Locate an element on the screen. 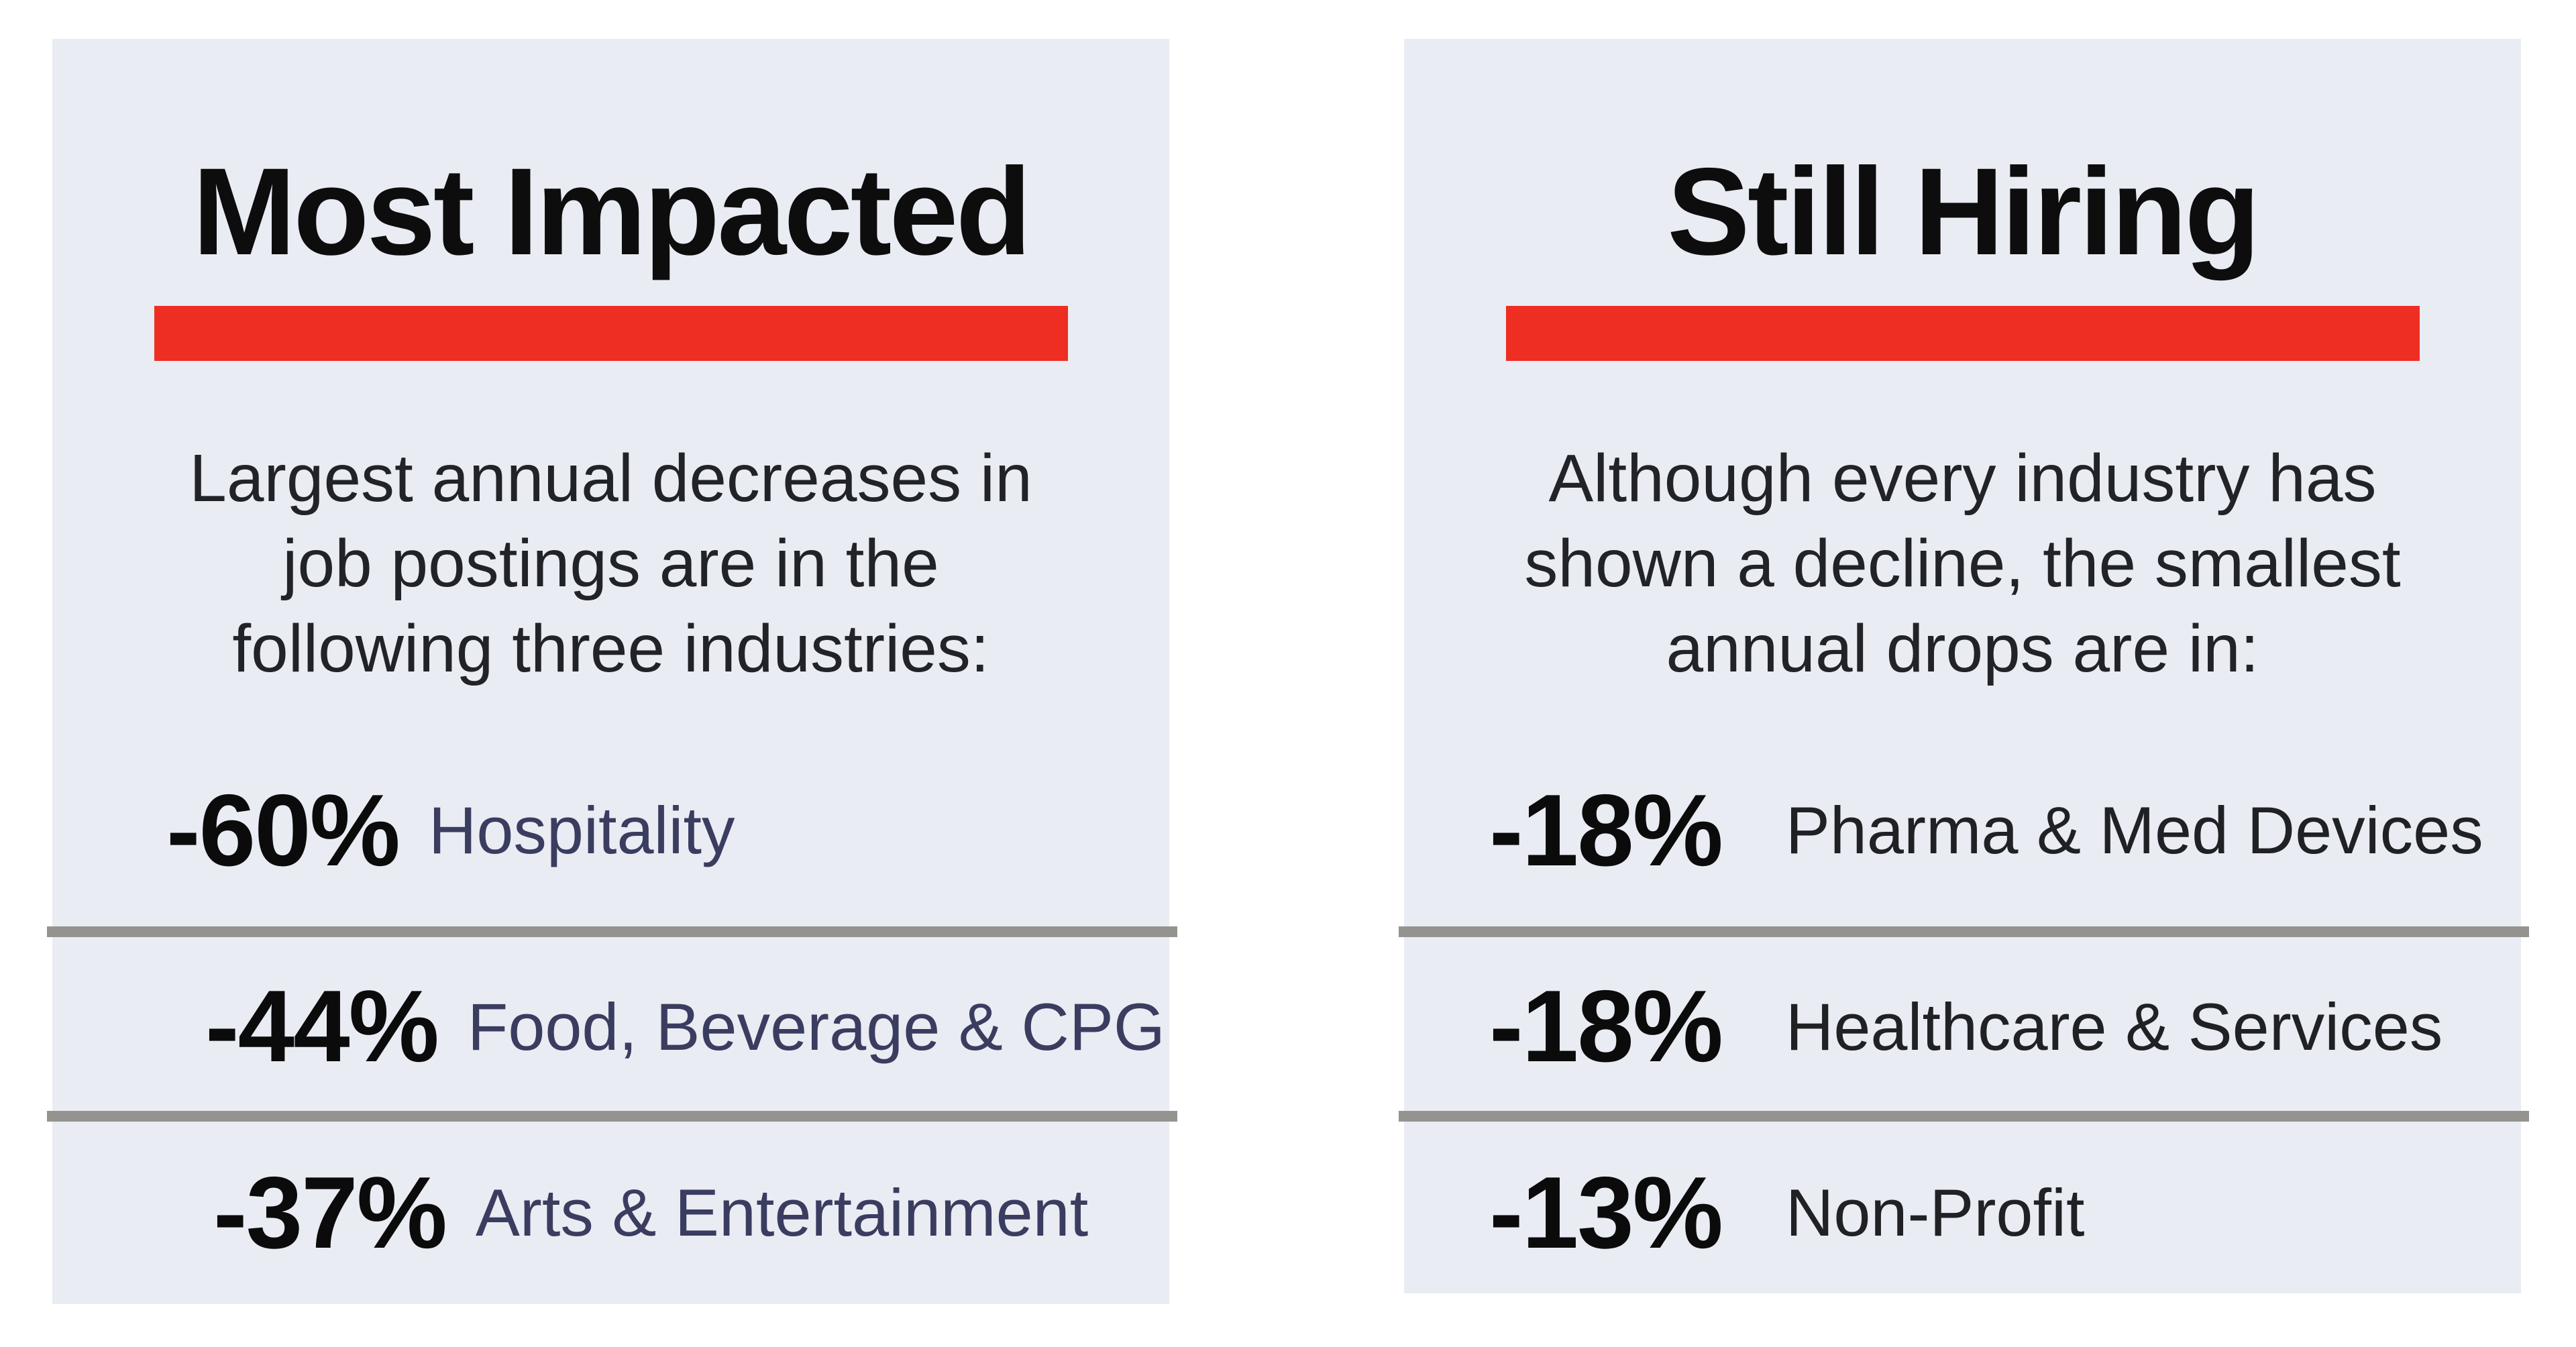  stat-row: -37% Arts & Entertainment is located at coordinates (610, 1213).